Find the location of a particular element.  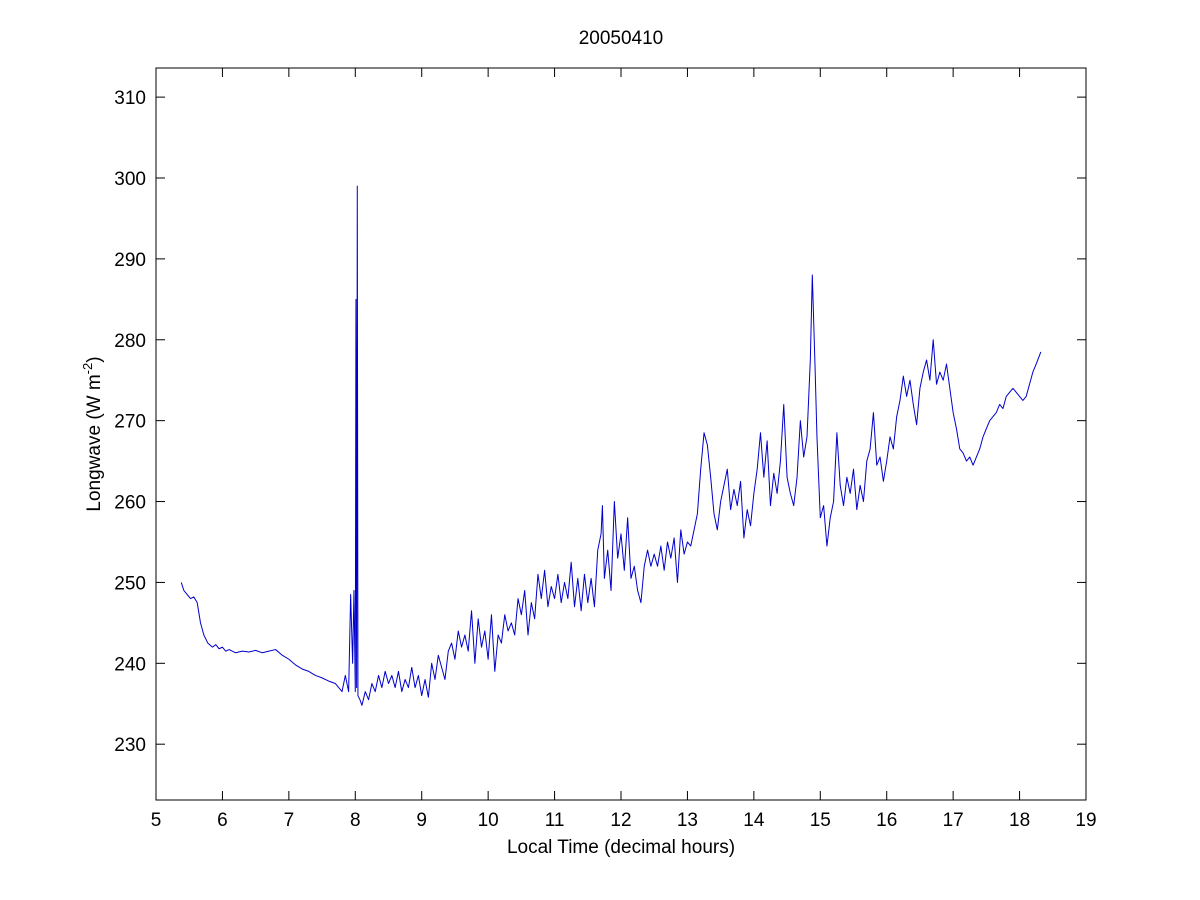

y-axis-label-superscript: -2 is located at coordinates (87, 369).